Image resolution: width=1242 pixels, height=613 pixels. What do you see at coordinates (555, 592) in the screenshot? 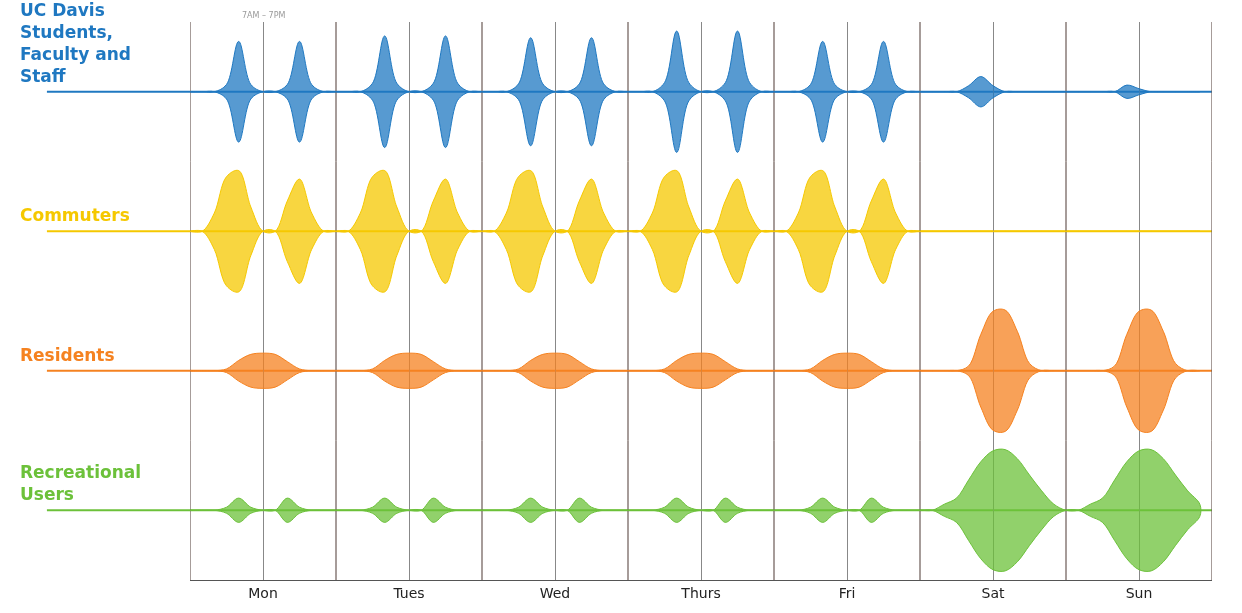
I see `x-tick-label: Wed` at bounding box center [555, 592].